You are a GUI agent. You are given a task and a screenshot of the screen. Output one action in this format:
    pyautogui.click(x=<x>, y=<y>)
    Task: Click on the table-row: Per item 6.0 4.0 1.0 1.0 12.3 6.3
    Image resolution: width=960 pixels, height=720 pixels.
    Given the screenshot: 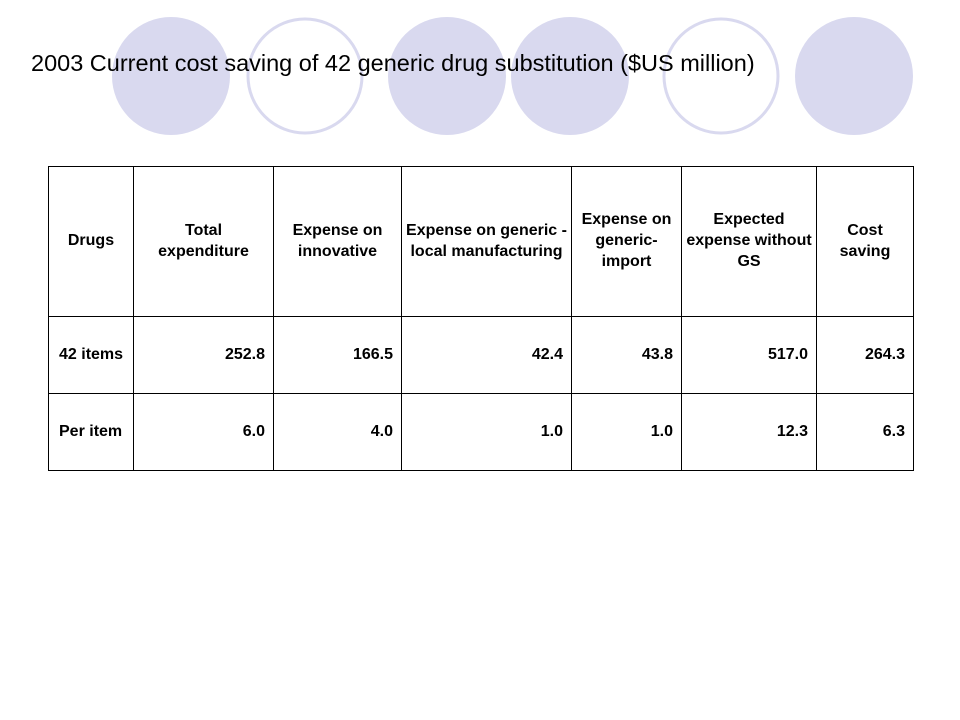 What is the action you would take?
    pyautogui.click(x=481, y=432)
    